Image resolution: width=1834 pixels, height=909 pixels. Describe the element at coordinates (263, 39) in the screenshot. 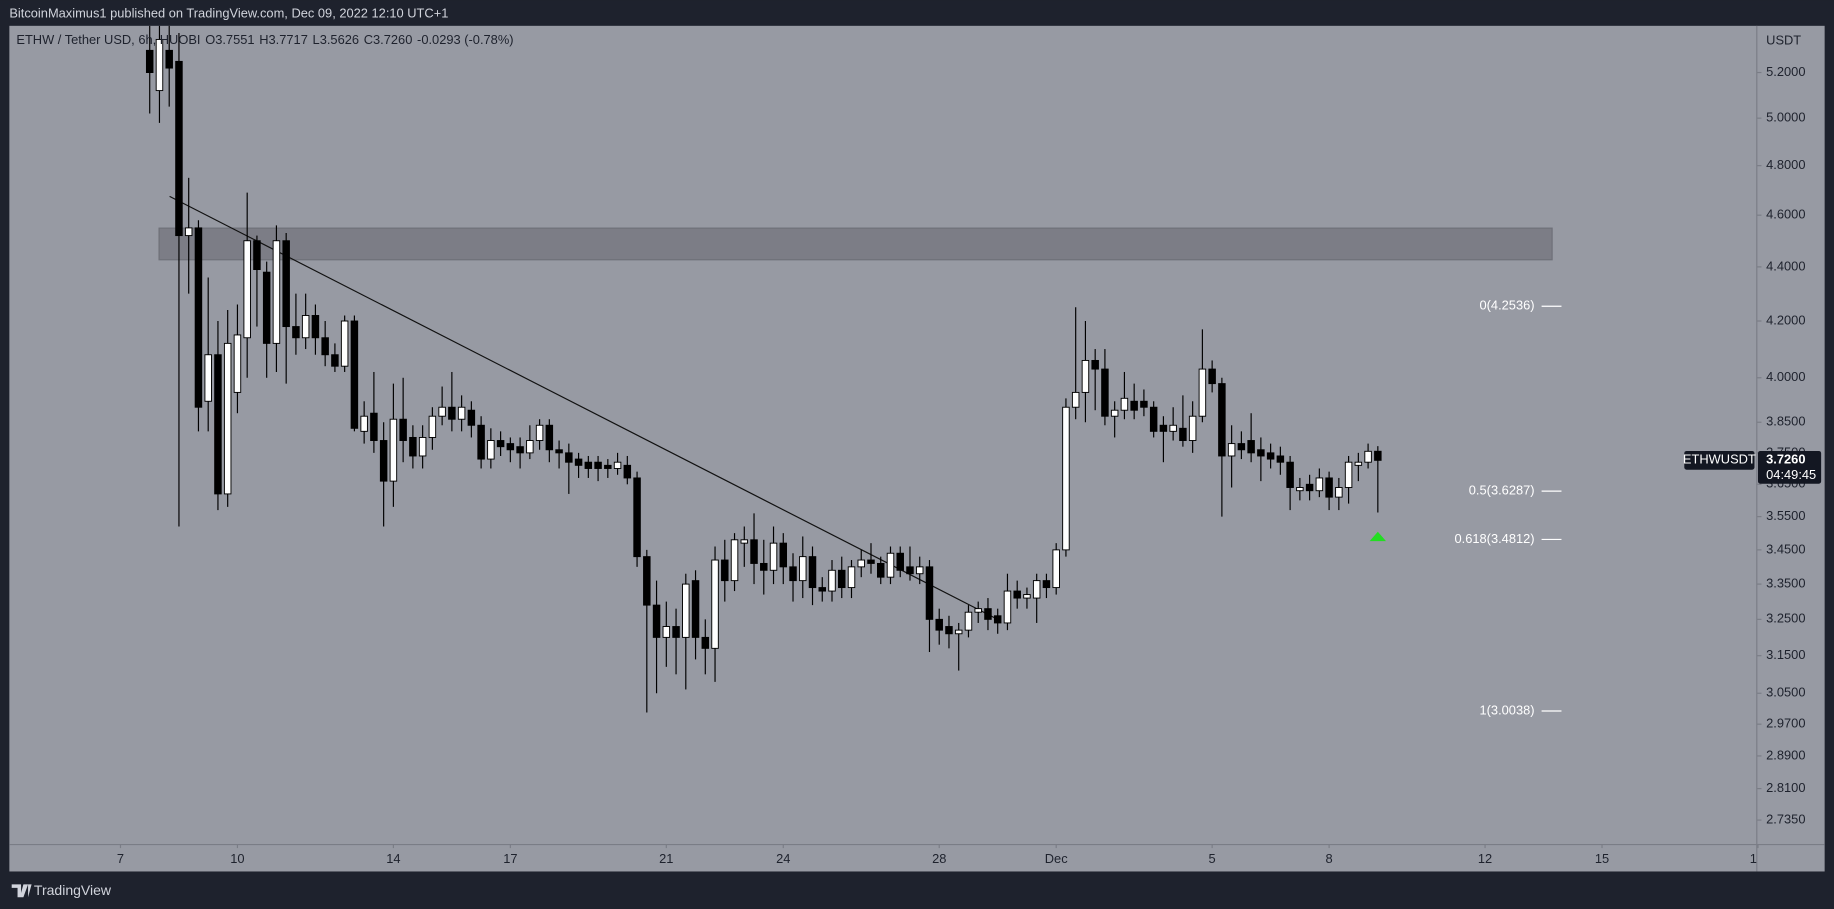

I see `legend-h-label: H` at that location.